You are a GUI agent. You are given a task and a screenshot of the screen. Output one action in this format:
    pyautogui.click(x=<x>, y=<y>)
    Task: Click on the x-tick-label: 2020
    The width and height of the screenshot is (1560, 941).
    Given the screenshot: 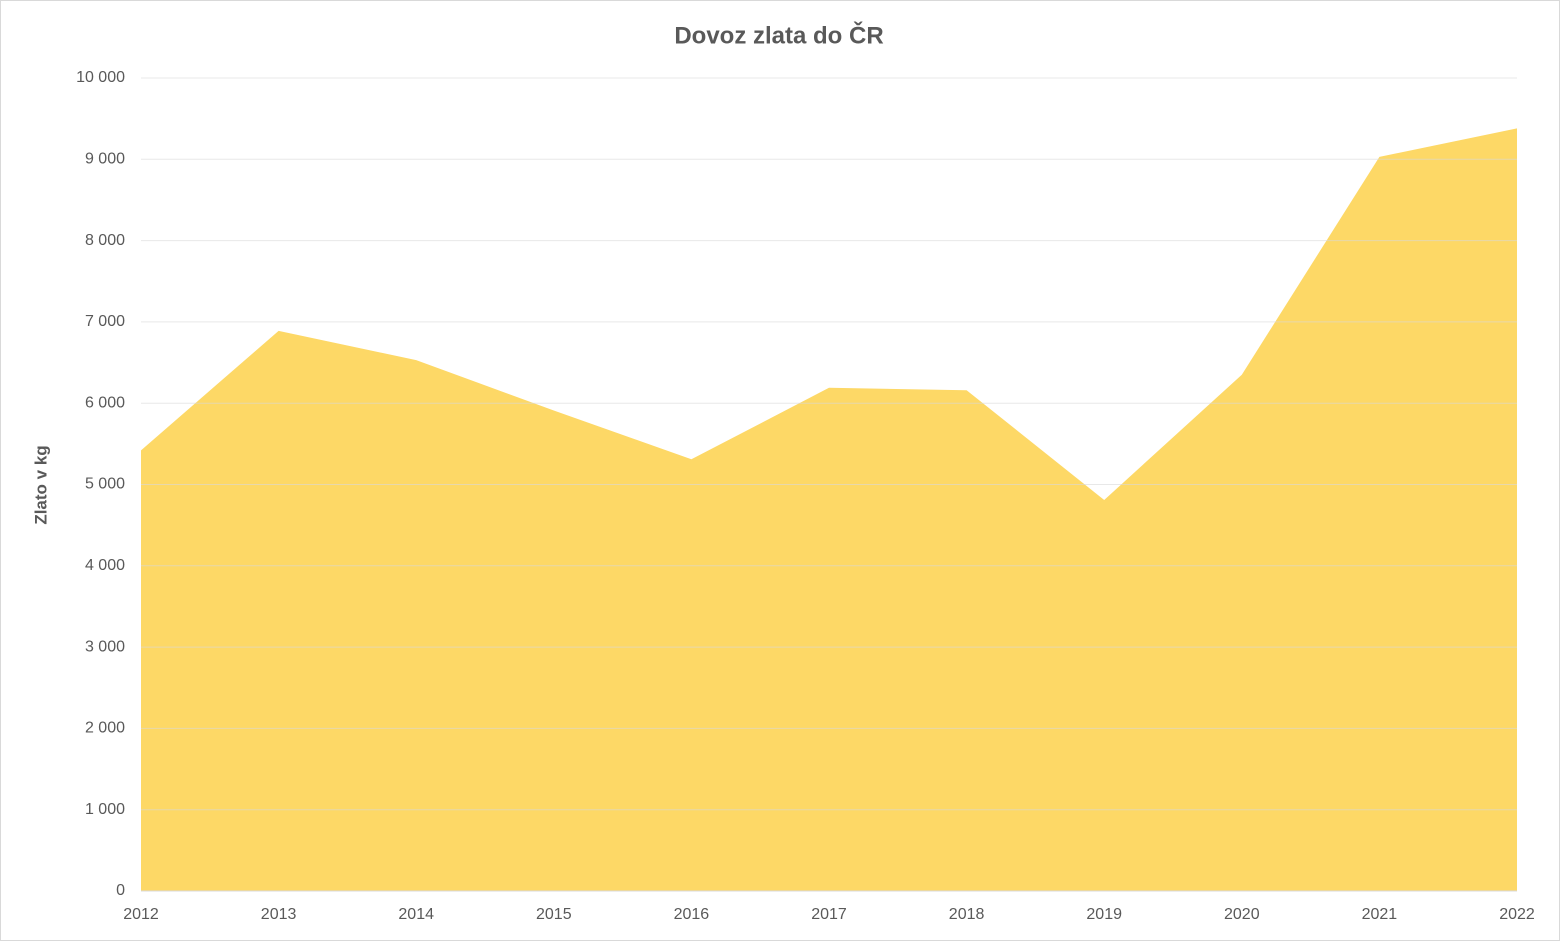 What is the action you would take?
    pyautogui.click(x=1242, y=914)
    